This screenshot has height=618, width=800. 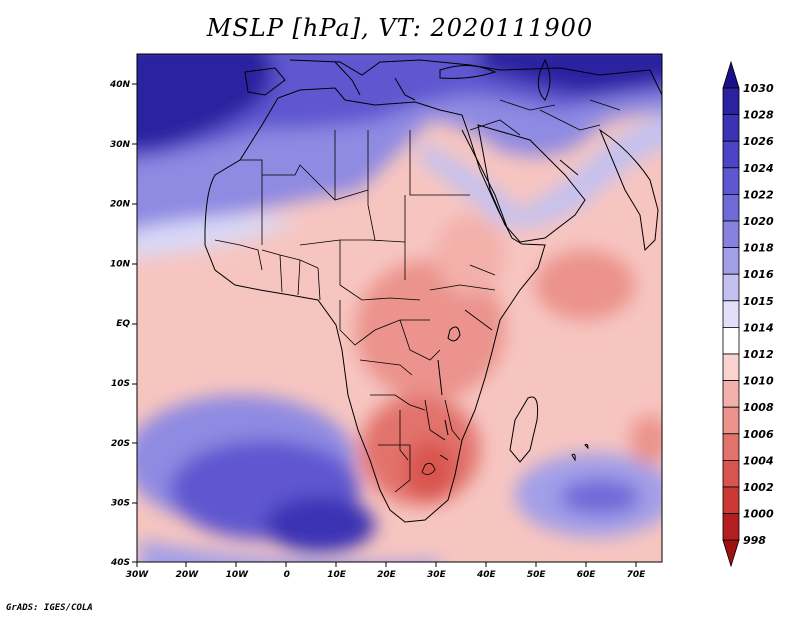 What do you see at coordinates (188, 575) in the screenshot?
I see `x-axis-label: 20W` at bounding box center [188, 575].